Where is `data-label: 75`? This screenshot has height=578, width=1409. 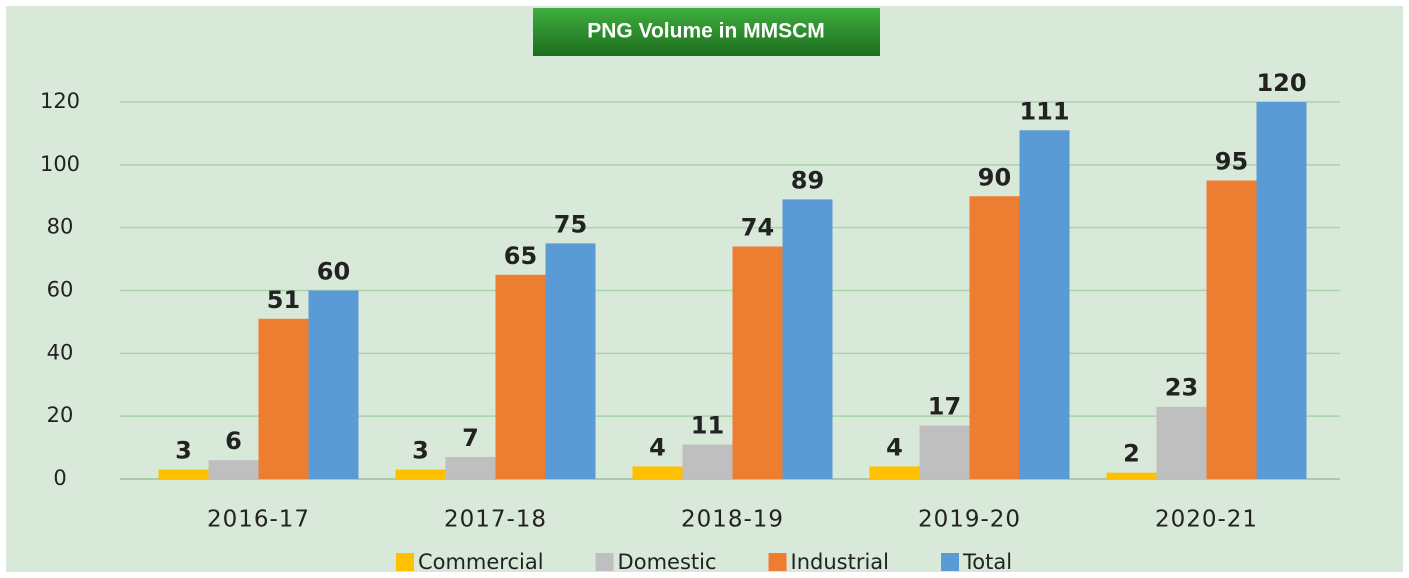
data-label: 75 is located at coordinates (570, 224).